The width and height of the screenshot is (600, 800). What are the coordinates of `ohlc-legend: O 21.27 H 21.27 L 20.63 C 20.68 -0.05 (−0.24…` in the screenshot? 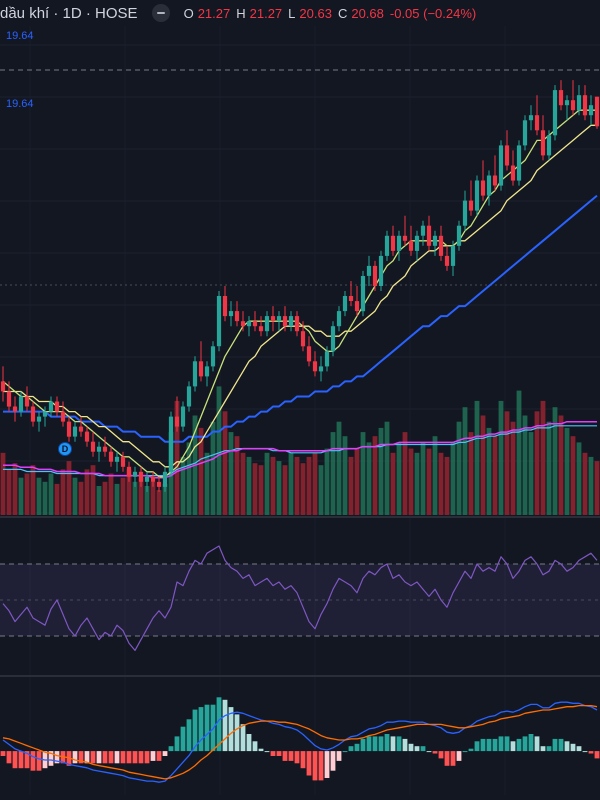 It's located at (330, 13).